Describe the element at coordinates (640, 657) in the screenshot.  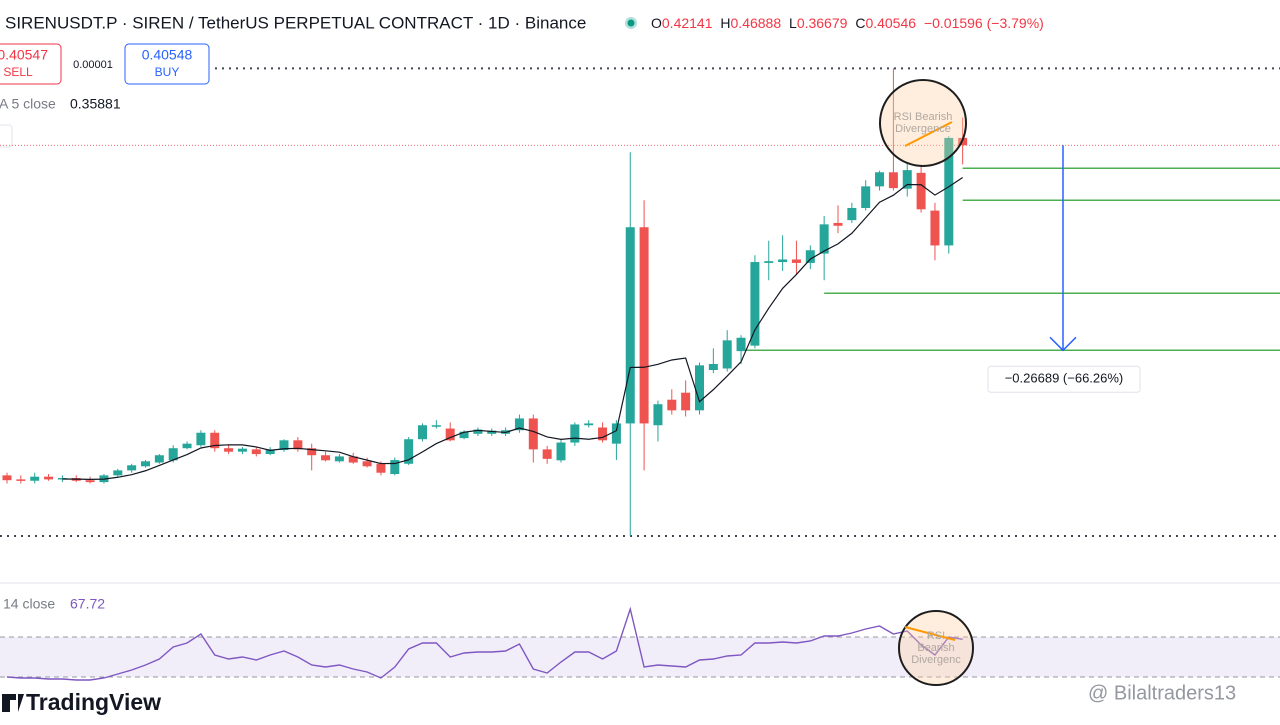
I see `rsi-band` at that location.